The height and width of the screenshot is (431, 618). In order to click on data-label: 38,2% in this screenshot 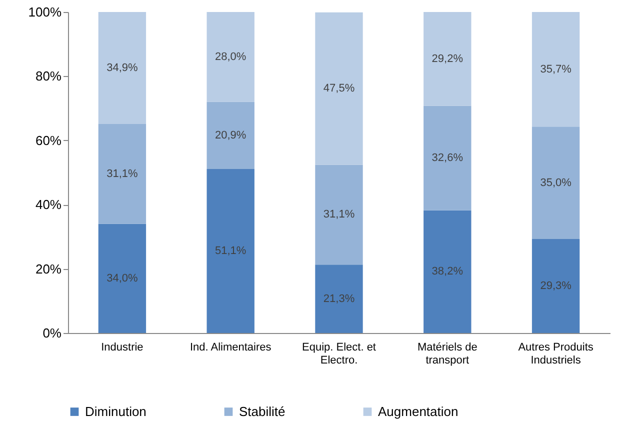, I will do `click(448, 272)`.